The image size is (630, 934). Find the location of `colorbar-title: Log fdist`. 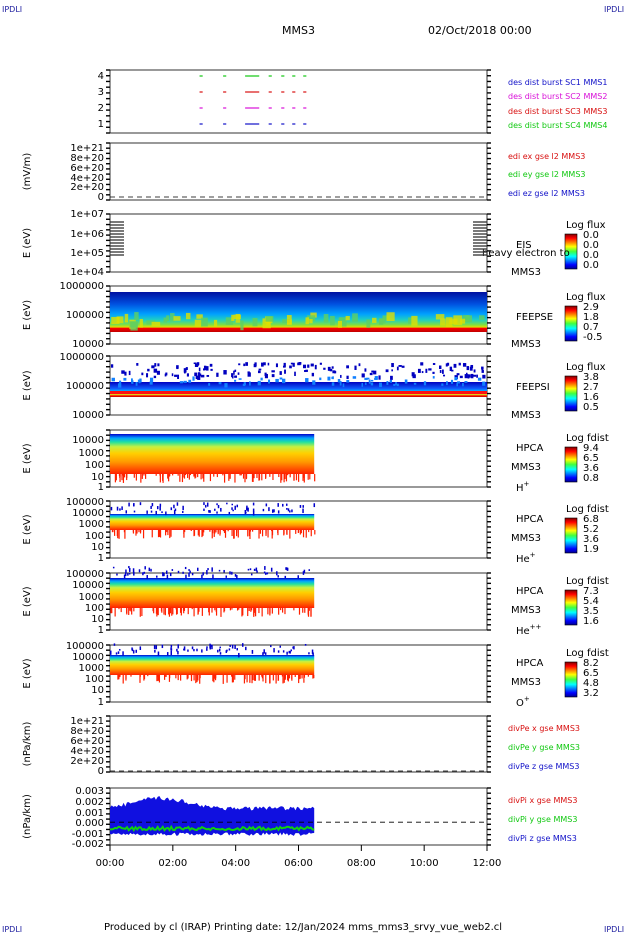

colorbar-title: Log fdist is located at coordinates (587, 509).